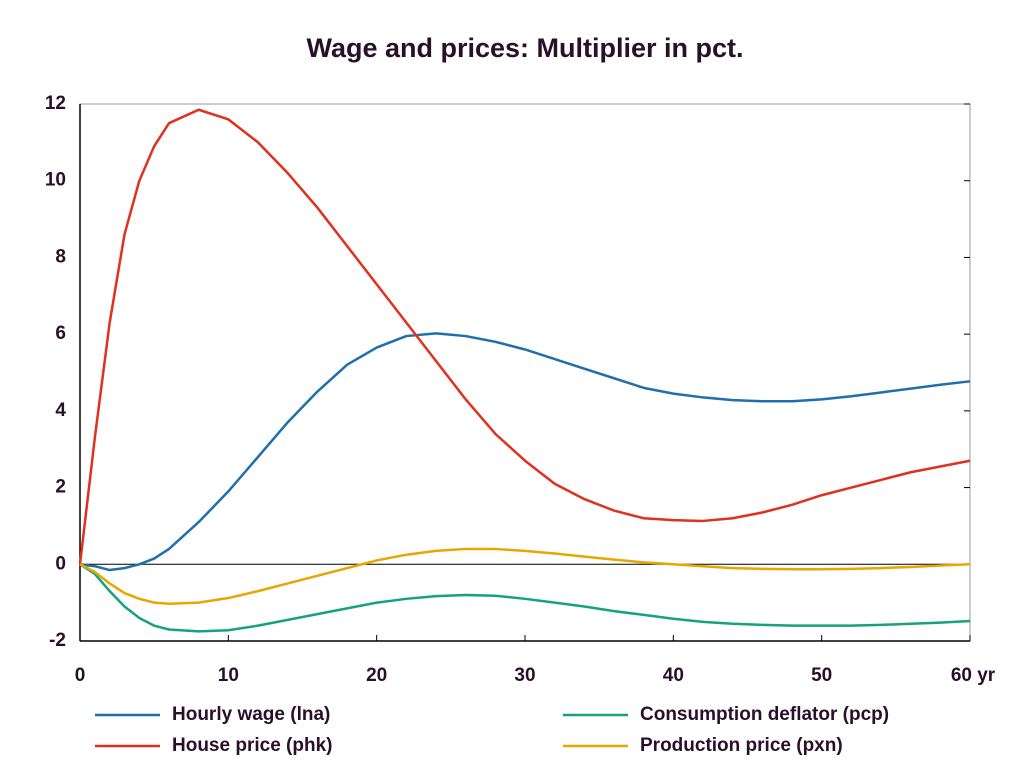 The width and height of the screenshot is (1024, 778). Describe the element at coordinates (524, 675) in the screenshot. I see `x-tick-label: 30` at that location.